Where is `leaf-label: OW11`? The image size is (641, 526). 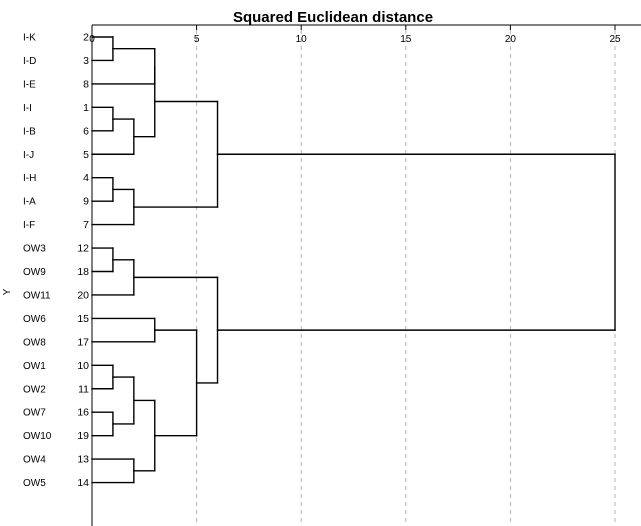
leaf-label: OW11 is located at coordinates (37, 295).